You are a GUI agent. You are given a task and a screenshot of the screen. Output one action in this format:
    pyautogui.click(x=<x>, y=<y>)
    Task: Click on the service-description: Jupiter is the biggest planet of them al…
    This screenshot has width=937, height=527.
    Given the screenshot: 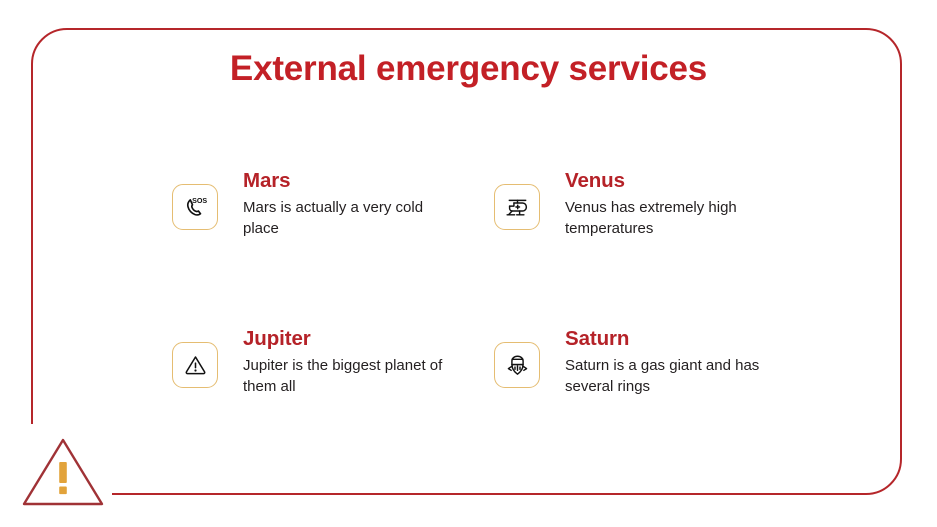 What is the action you would take?
    pyautogui.click(x=343, y=376)
    